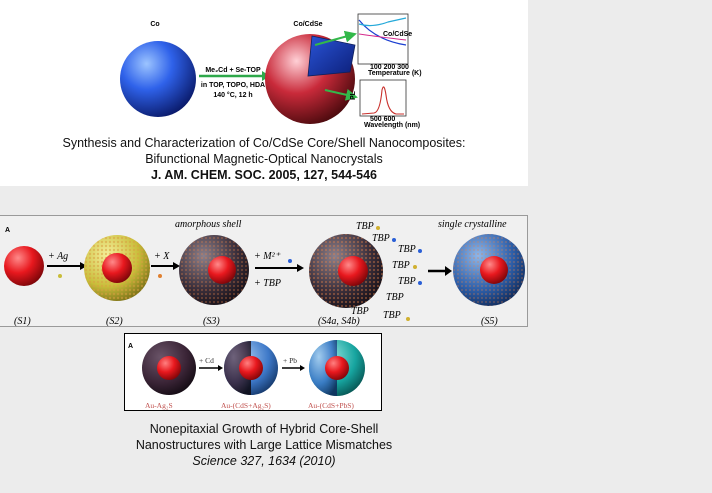 This screenshot has height=493, width=712. I want to click on tbp-2: TBP, so click(381, 238).